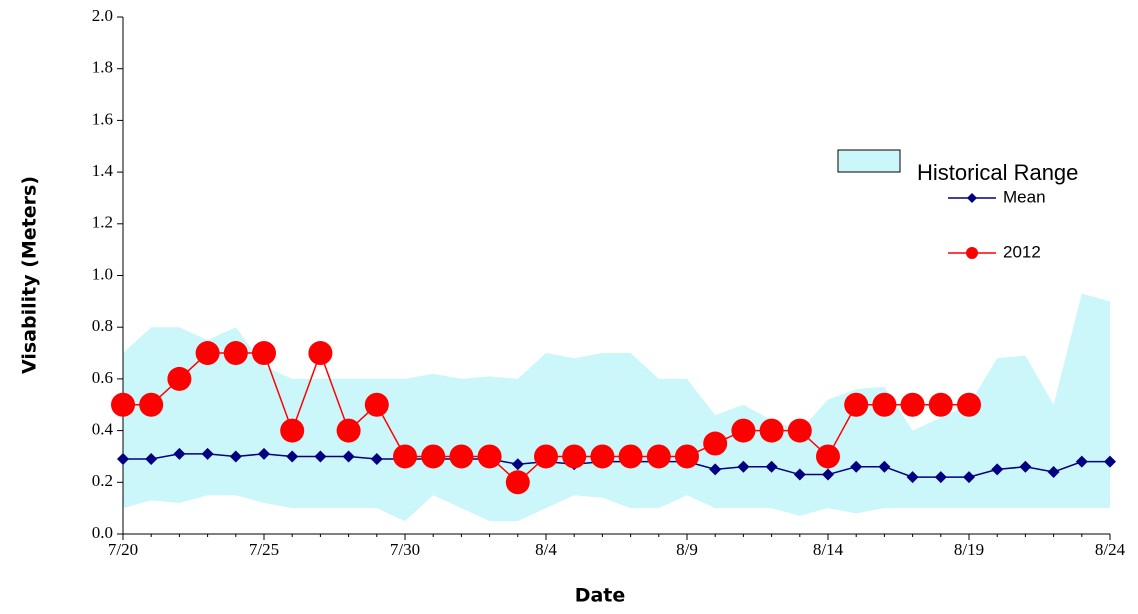  I want to click on x-tick-label: 7/25, so click(264, 549).